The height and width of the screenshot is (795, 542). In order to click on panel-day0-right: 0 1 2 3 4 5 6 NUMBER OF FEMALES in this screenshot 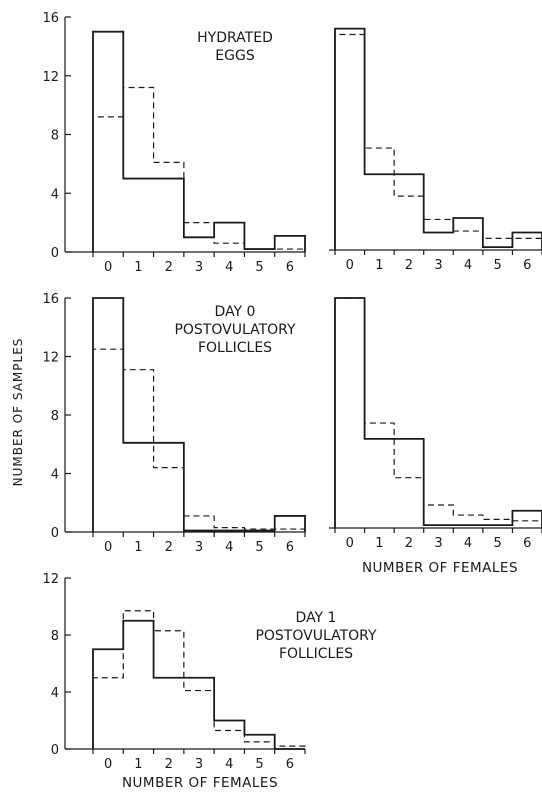, I will do `click(435, 436)`.